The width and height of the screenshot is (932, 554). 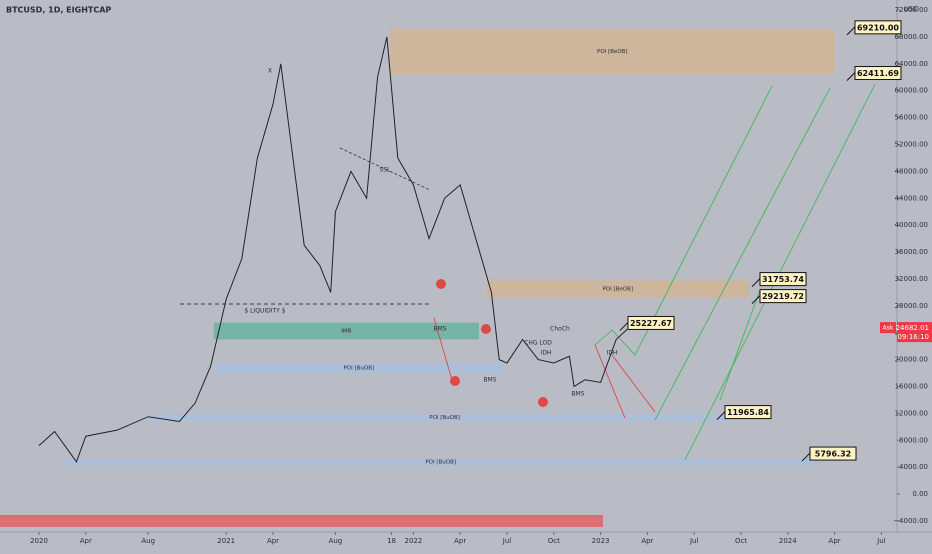 I want to click on y-tick-label: 52000.00, so click(x=911, y=145).